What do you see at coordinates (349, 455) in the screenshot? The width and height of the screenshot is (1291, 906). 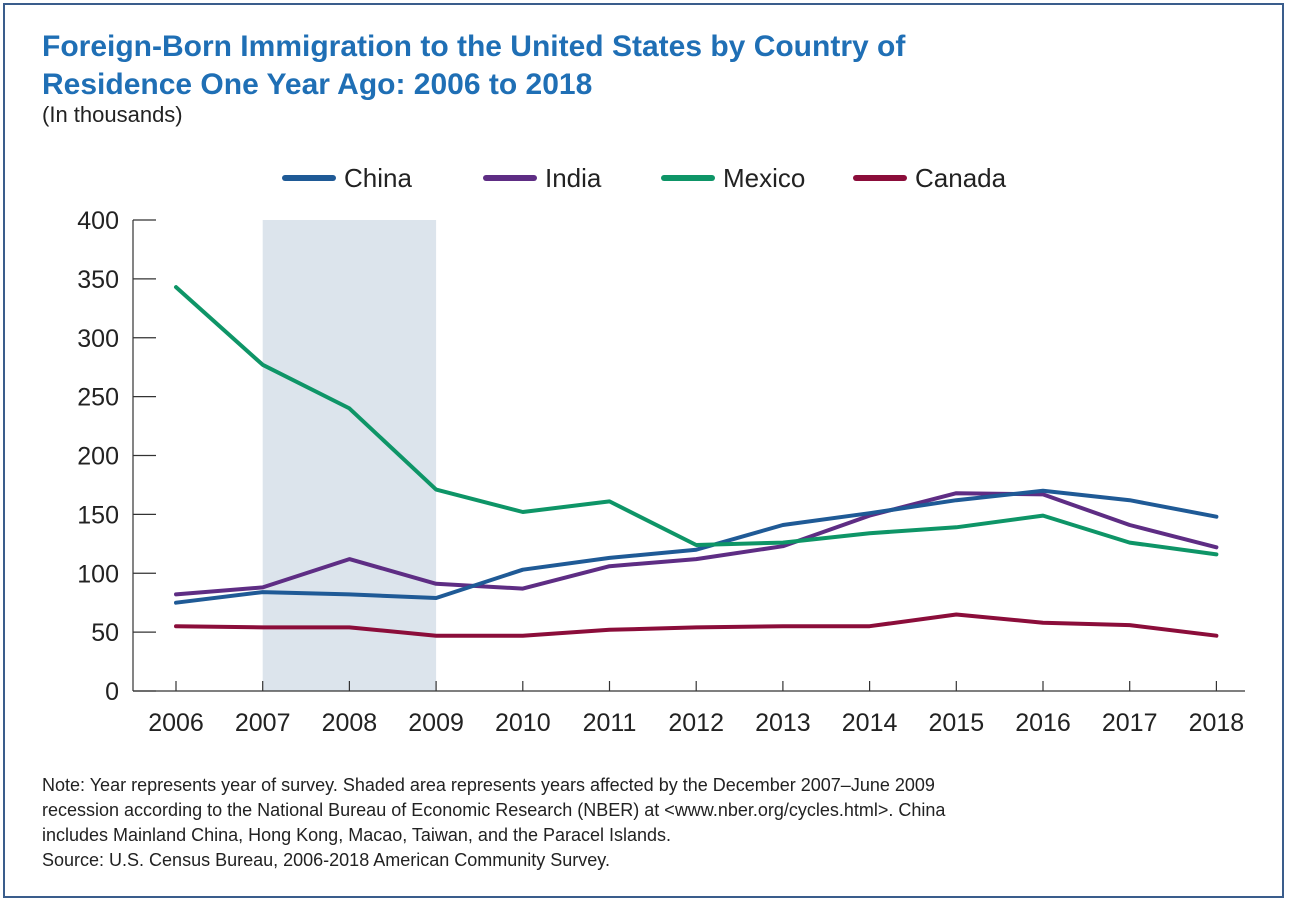 I see `recession-shaded-area` at bounding box center [349, 455].